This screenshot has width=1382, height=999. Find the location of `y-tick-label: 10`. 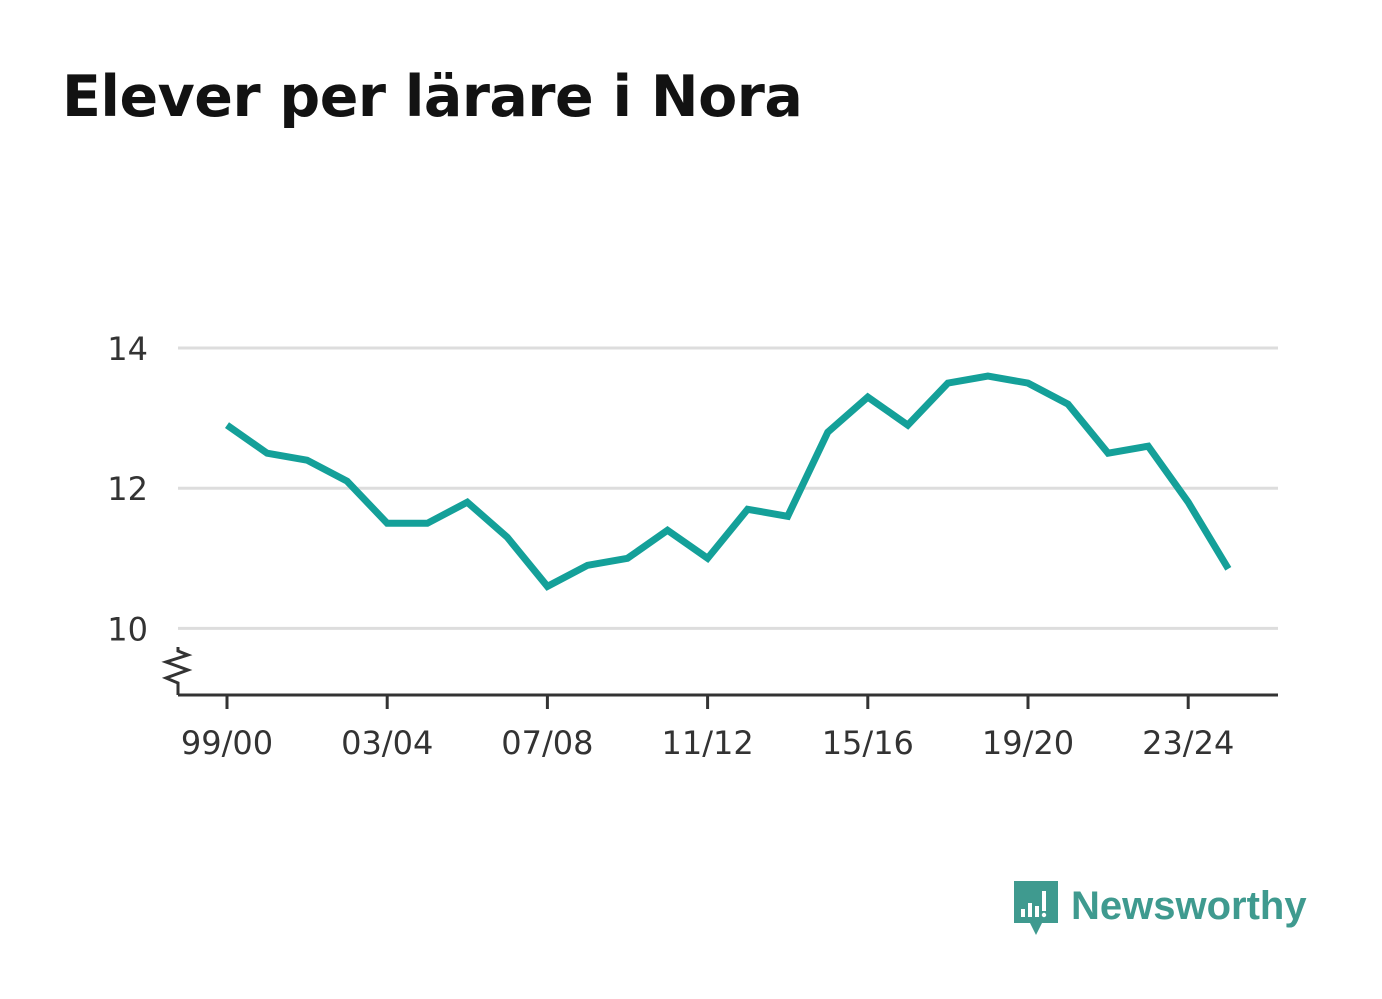

y-tick-label: 10 is located at coordinates (127, 629).